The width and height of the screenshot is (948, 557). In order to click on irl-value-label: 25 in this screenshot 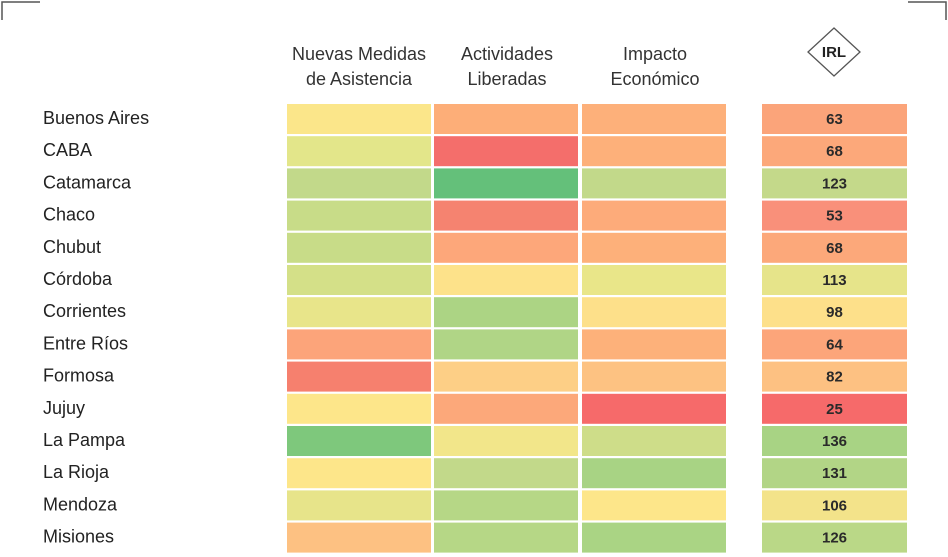, I will do `click(834, 409)`.